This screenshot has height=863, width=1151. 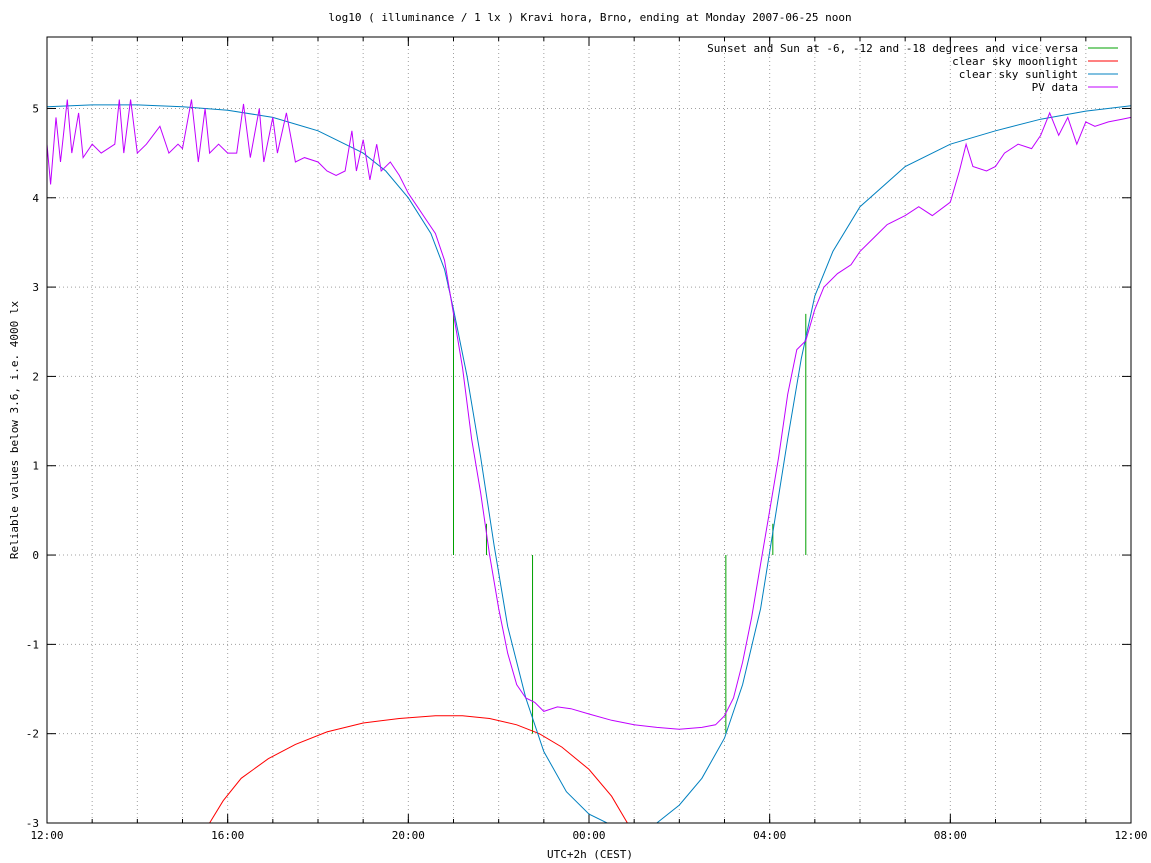 What do you see at coordinates (590, 854) in the screenshot?
I see `x-axis-label: UTC+2h (CEST)` at bounding box center [590, 854].